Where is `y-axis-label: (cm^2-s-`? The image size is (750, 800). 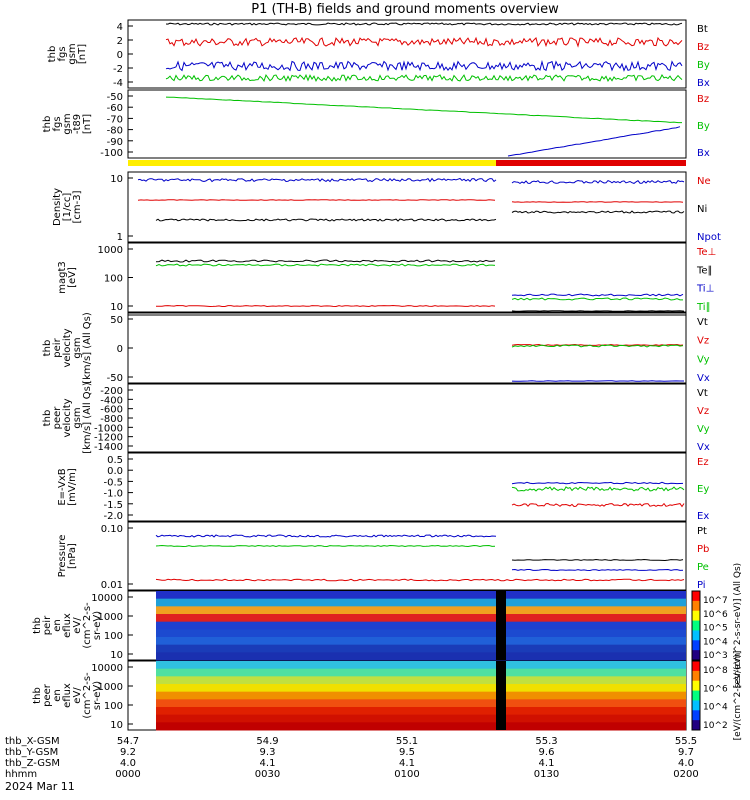 y-axis-label: (cm^2-s- is located at coordinates (87, 695).